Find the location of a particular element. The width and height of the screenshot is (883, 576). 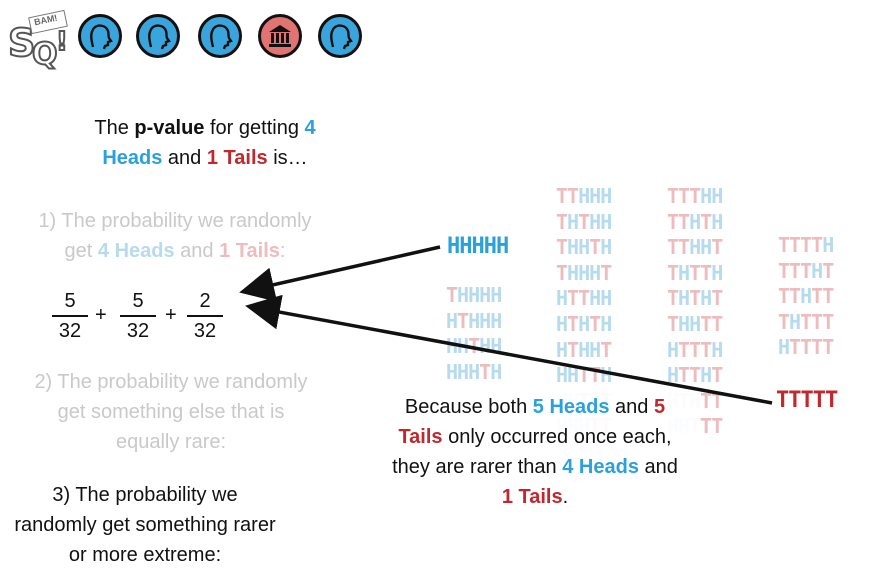

fraction-bar is located at coordinates (138, 316).